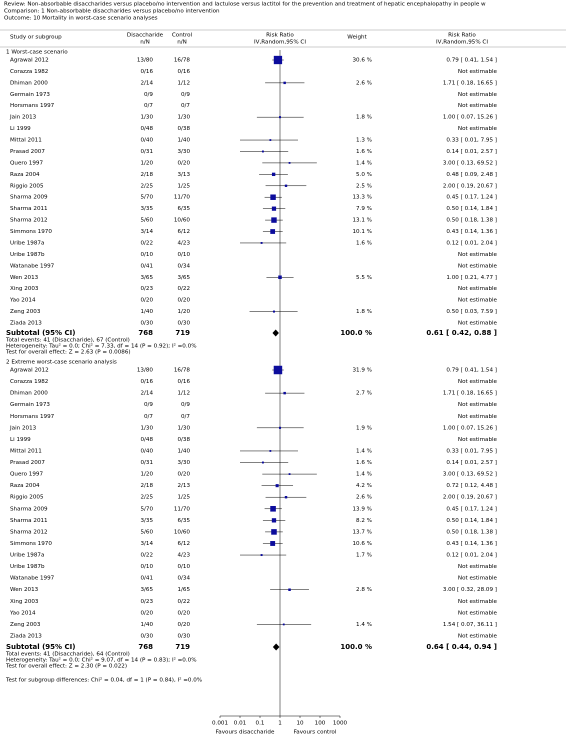  What do you see at coordinates (471, 532) in the screenshot?
I see `rr-label: 0.50 [ 0.18, 1.38 ]` at bounding box center [471, 532].